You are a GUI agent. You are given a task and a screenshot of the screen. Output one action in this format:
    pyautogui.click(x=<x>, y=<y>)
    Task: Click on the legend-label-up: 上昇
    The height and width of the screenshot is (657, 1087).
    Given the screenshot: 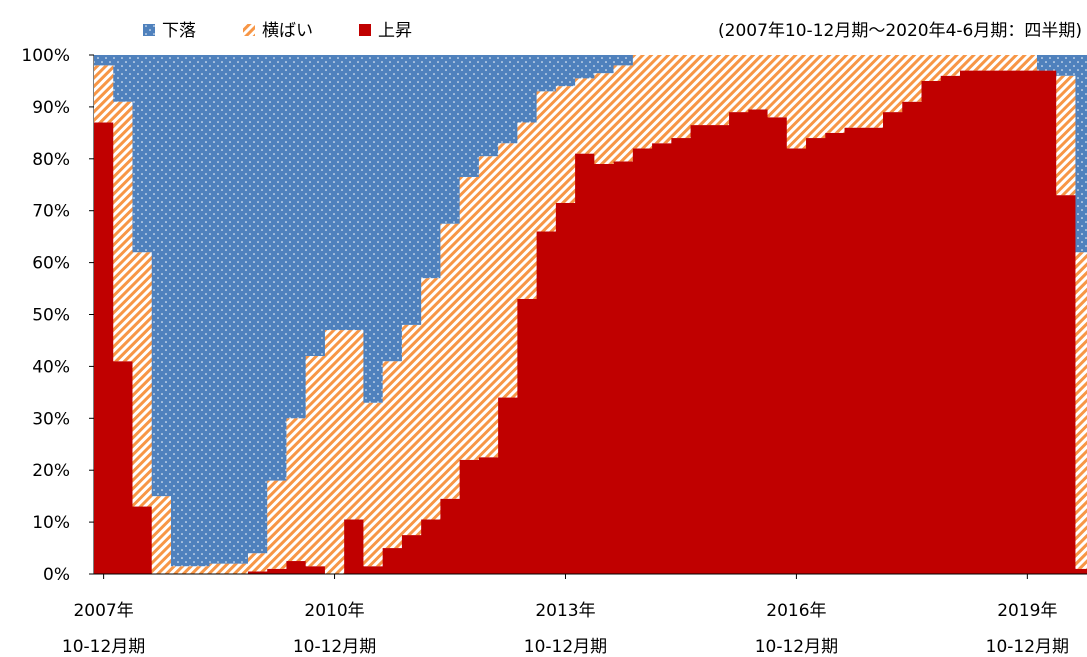 What is the action you would take?
    pyautogui.click(x=395, y=31)
    